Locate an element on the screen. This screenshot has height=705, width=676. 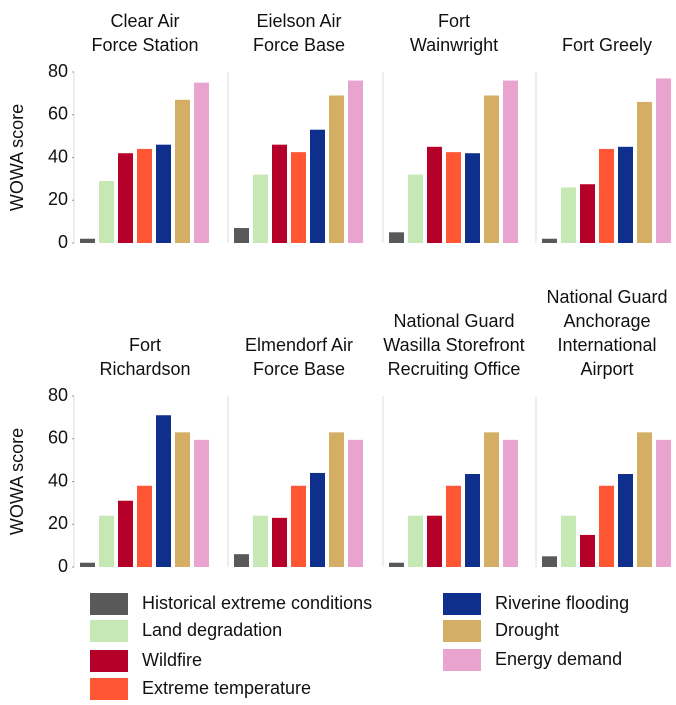
panel-title: Fort is located at coordinates (454, 21).